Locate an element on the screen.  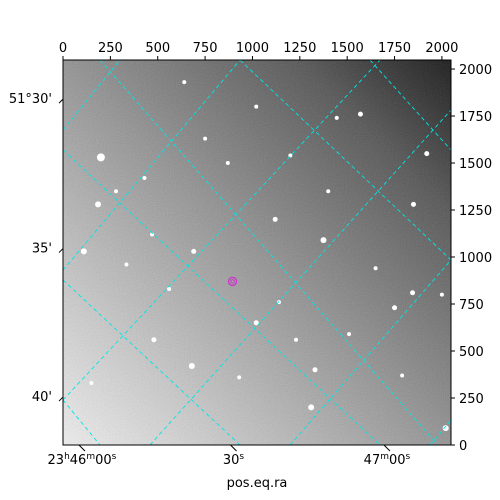
dec-ticks: 51°30' 35' 40' is located at coordinates (36, 248).